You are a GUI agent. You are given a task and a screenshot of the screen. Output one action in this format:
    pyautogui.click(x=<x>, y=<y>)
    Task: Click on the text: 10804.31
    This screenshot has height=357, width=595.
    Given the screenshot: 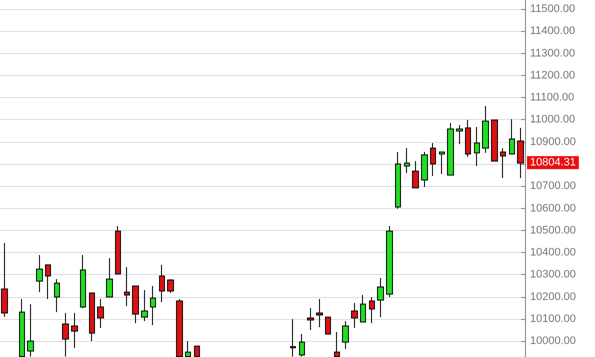 What is the action you would take?
    pyautogui.click(x=553, y=162)
    